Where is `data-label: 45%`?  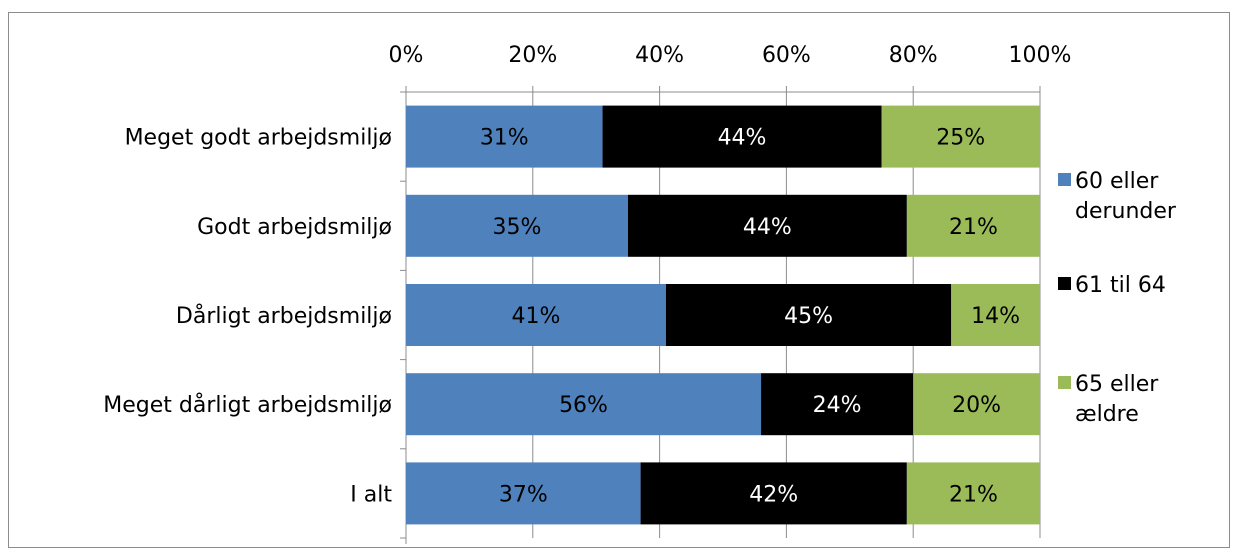
data-label: 45% is located at coordinates (808, 316).